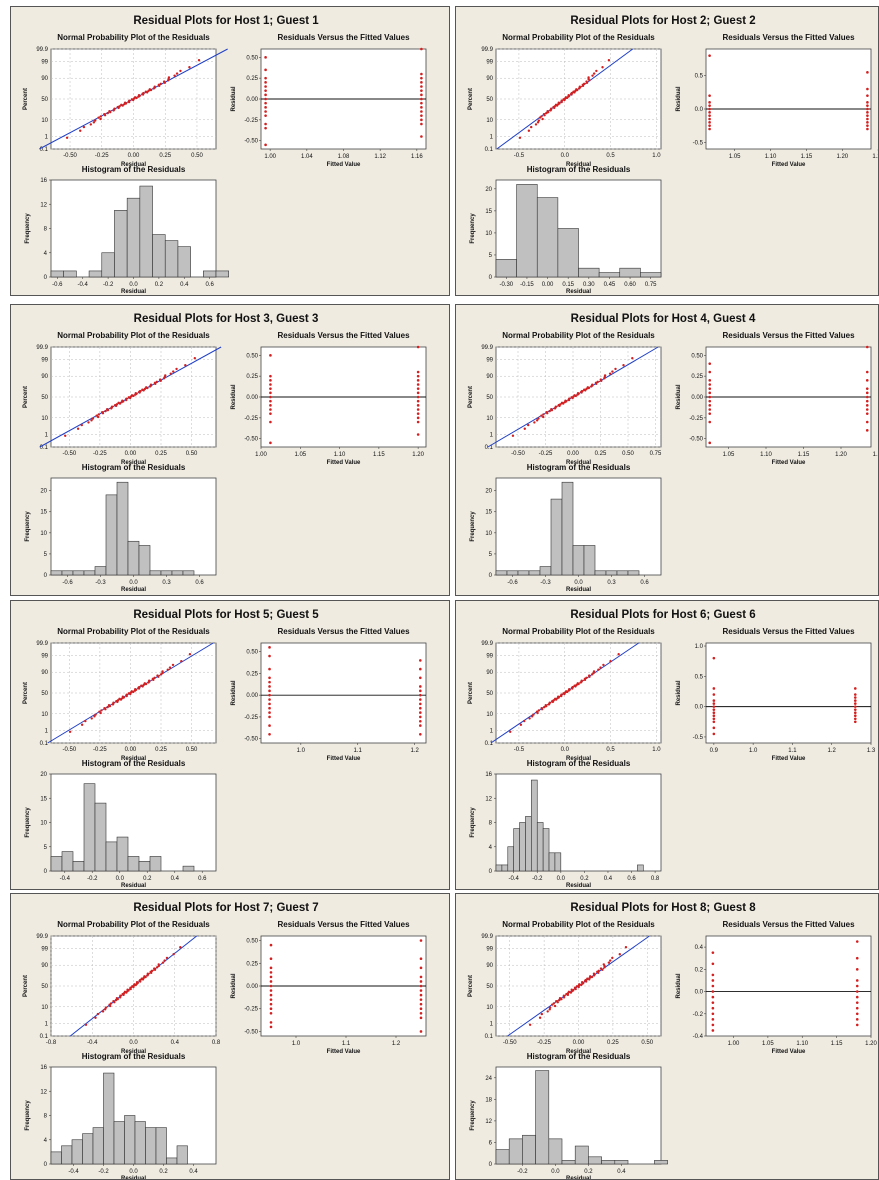  I want to click on x-tick-label: 0.25, so click(613, 1043).